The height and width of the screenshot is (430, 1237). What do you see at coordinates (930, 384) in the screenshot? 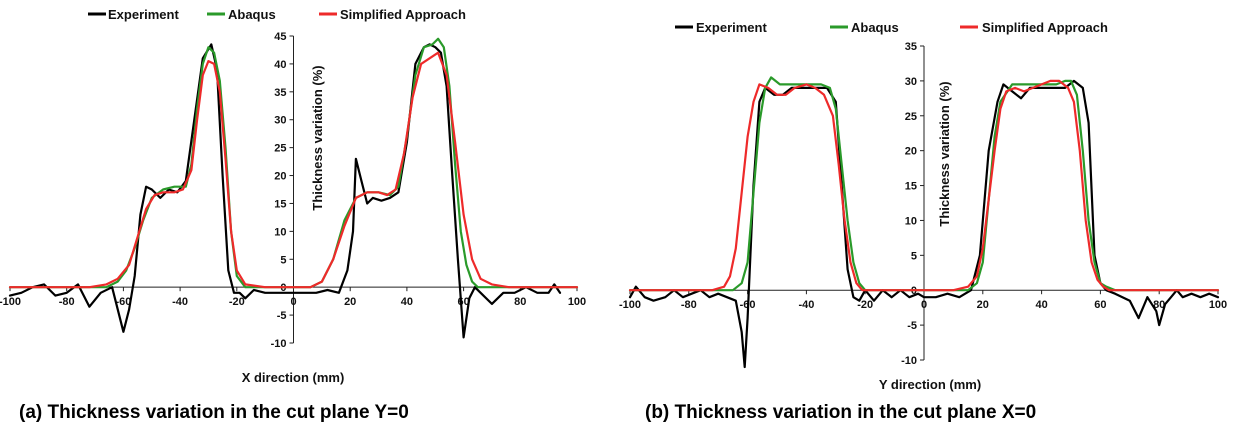
I see `x-axis-label: Y direction (mm)` at bounding box center [930, 384].